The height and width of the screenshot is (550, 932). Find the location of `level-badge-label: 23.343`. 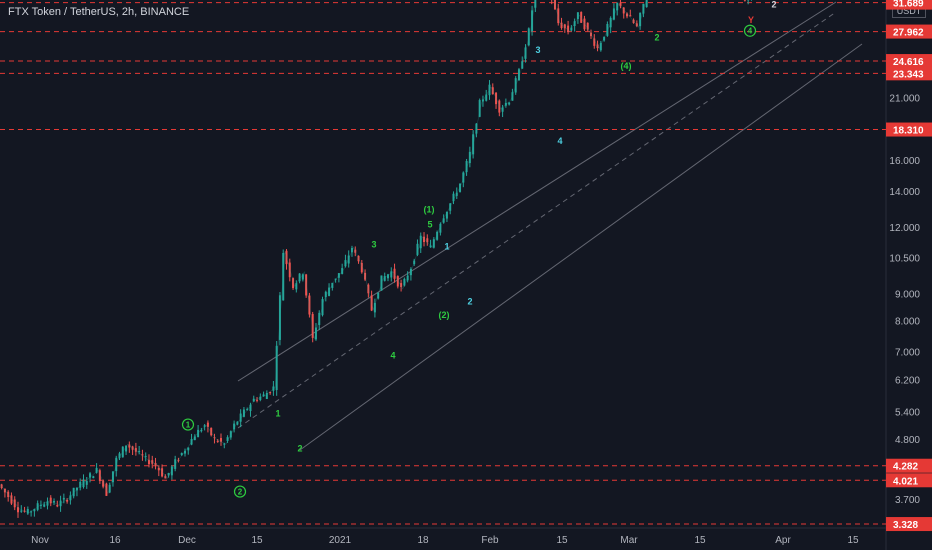

level-badge-label: 23.343 is located at coordinates (908, 74).